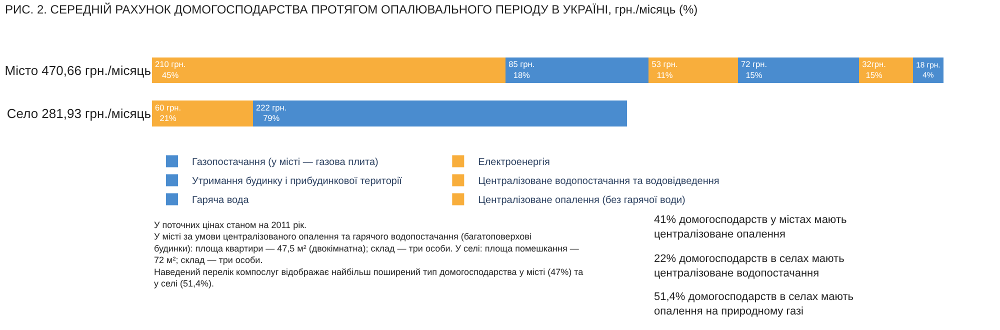 The image size is (1000, 330). I want to click on data-label: 222 грн. 79%, so click(271, 113).